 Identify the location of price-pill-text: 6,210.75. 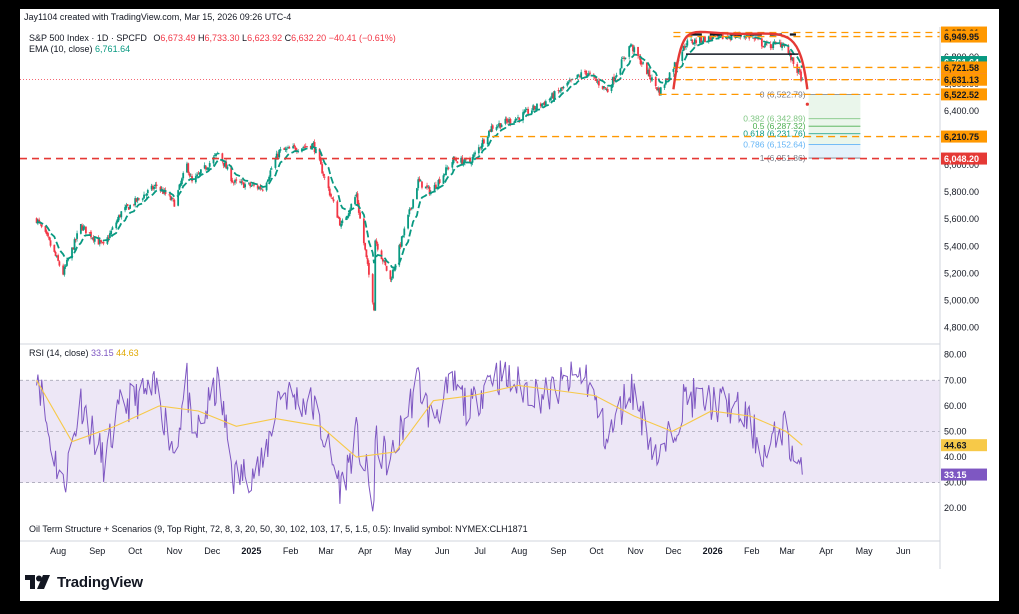
(961, 137).